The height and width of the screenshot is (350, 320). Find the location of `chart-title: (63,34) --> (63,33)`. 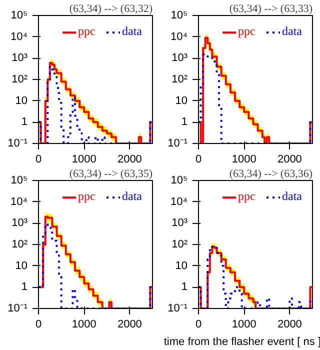

chart-title: (63,34) --> (63,33) is located at coordinates (271, 9).